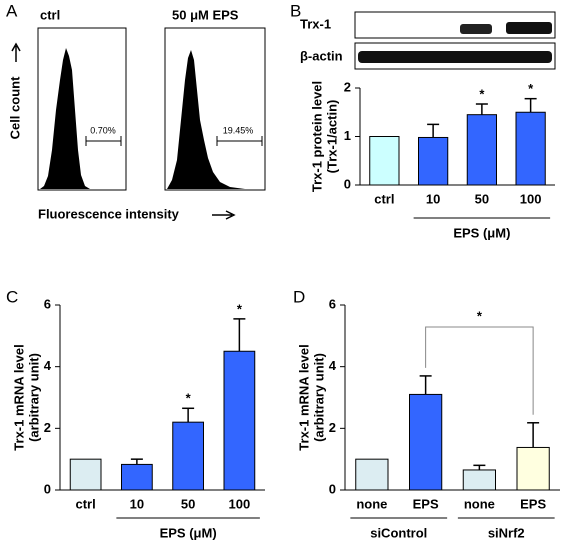  What do you see at coordinates (321, 55) in the screenshot?
I see `blot-label: β-actin` at bounding box center [321, 55].